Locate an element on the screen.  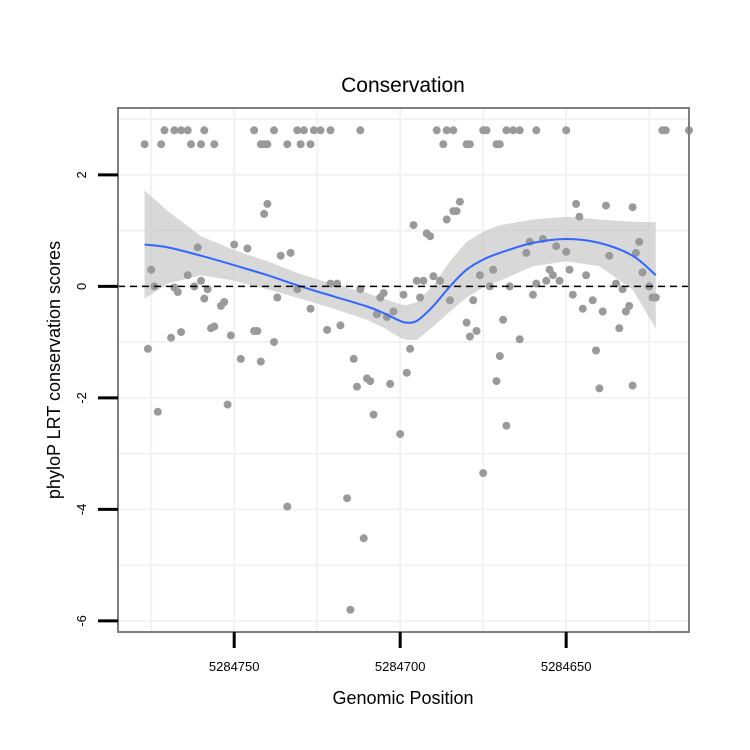
y-tick-label: 0 is located at coordinates (81, 286).